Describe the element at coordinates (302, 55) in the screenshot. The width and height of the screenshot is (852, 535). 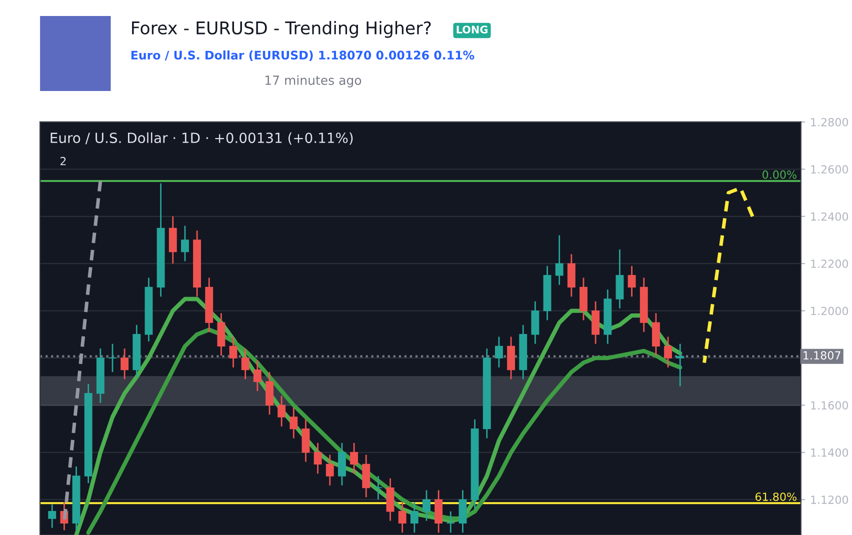
I see `chart-subtitle: Euro / U.S. Dollar (EURUSD) 1.18070 0.00126 0.11%` at that location.